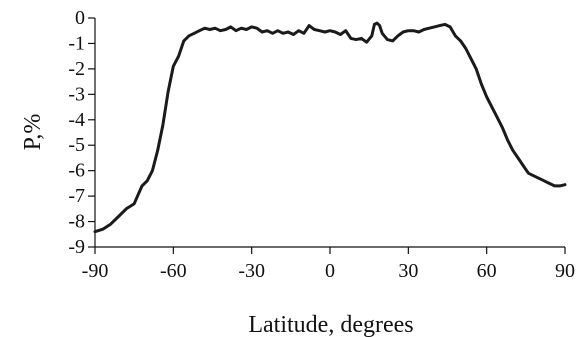 This screenshot has height=337, width=578. Describe the element at coordinates (565, 271) in the screenshot. I see `x-tick-label: 90` at that location.